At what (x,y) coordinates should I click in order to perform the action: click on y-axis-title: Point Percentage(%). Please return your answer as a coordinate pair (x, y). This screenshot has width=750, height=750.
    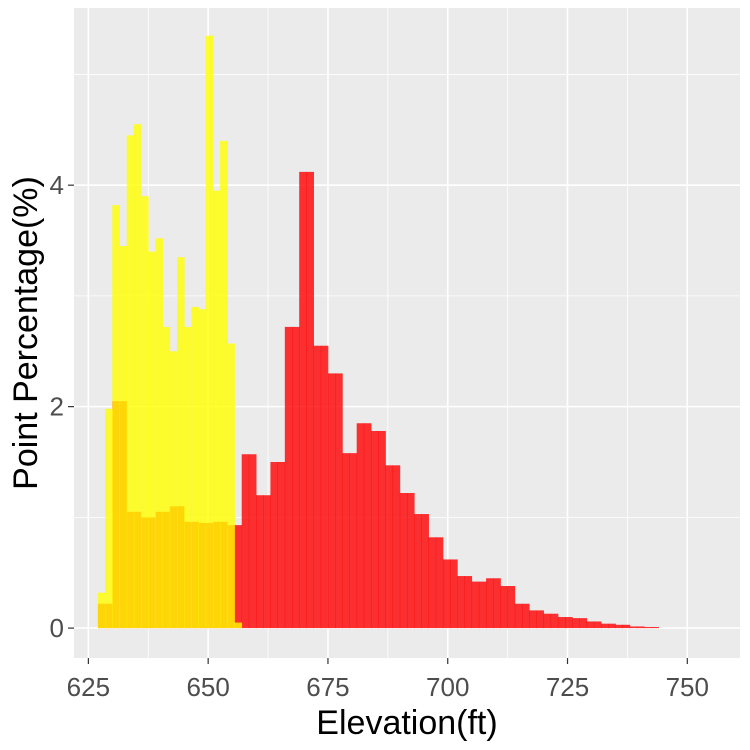
    Looking at the image, I should click on (26, 333).